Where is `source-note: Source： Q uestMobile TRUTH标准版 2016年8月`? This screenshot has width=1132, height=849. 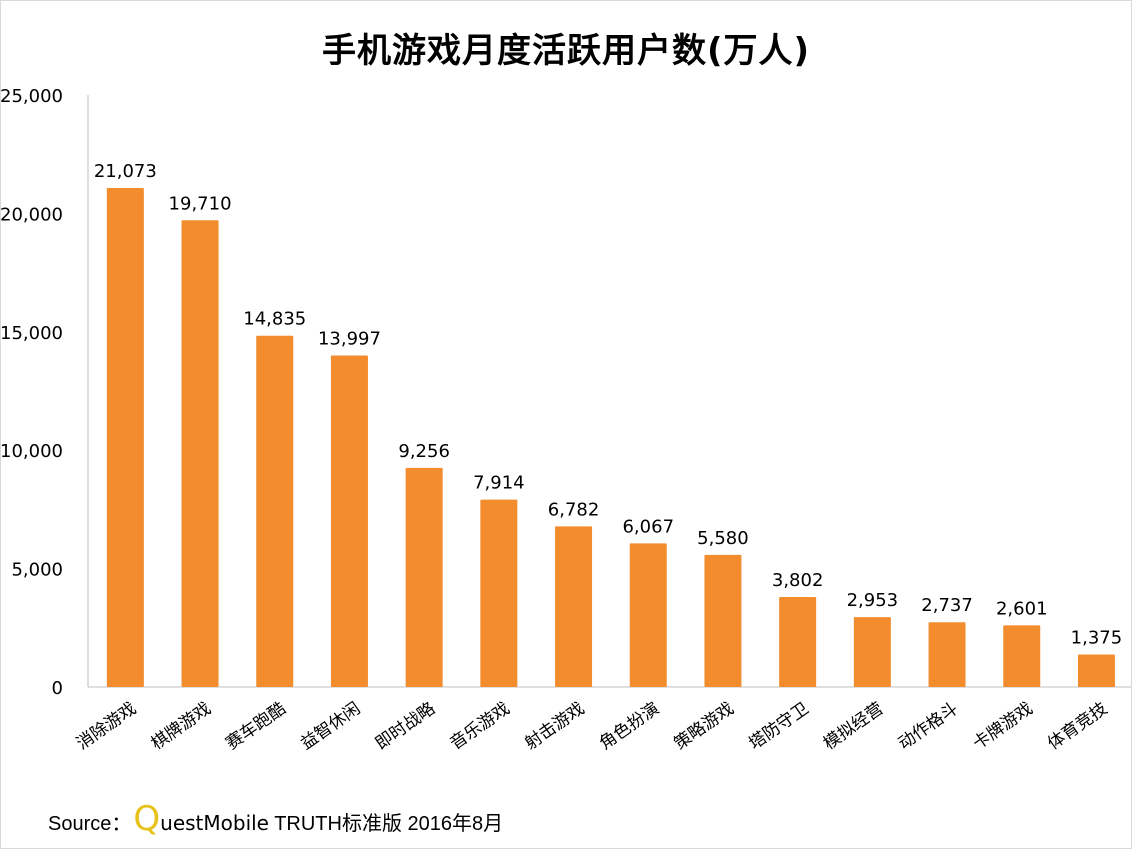 source-note: Source： Q uestMobile TRUTH标准版 2016年8月 is located at coordinates (276, 819).